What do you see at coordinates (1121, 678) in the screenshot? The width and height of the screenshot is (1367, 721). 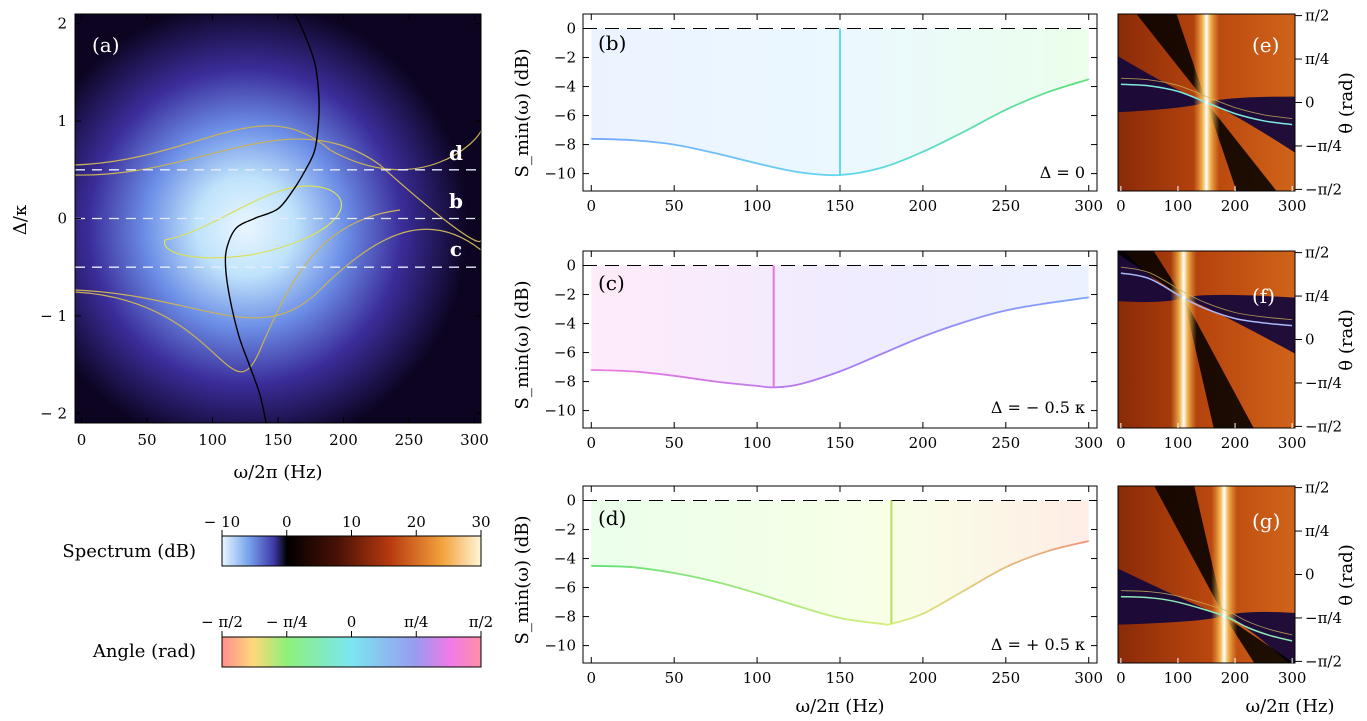 I see `panel-g-xtick-label: 0` at bounding box center [1121, 678].